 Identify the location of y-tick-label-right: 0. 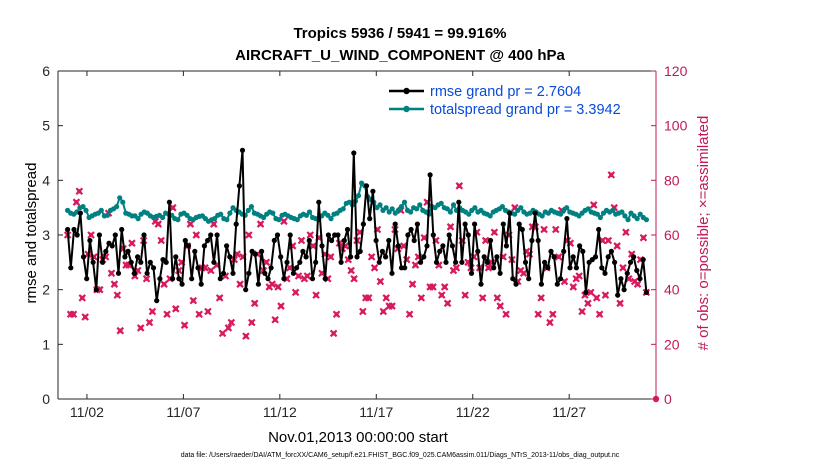
(668, 399).